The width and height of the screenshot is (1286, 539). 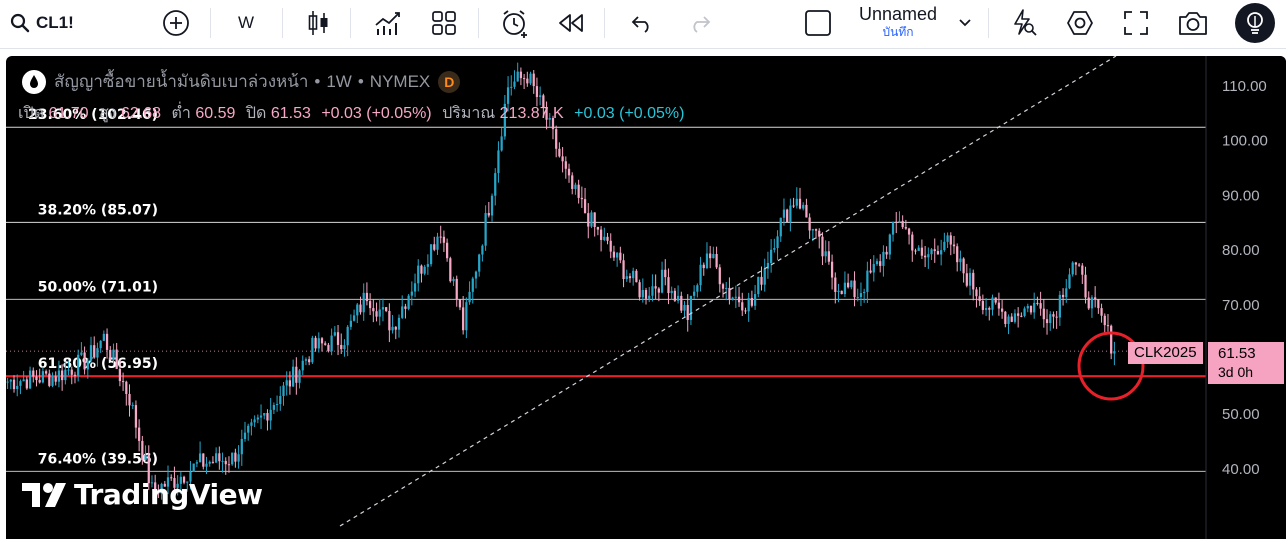 I want to click on watermark-text: TradingView, so click(x=168, y=494).